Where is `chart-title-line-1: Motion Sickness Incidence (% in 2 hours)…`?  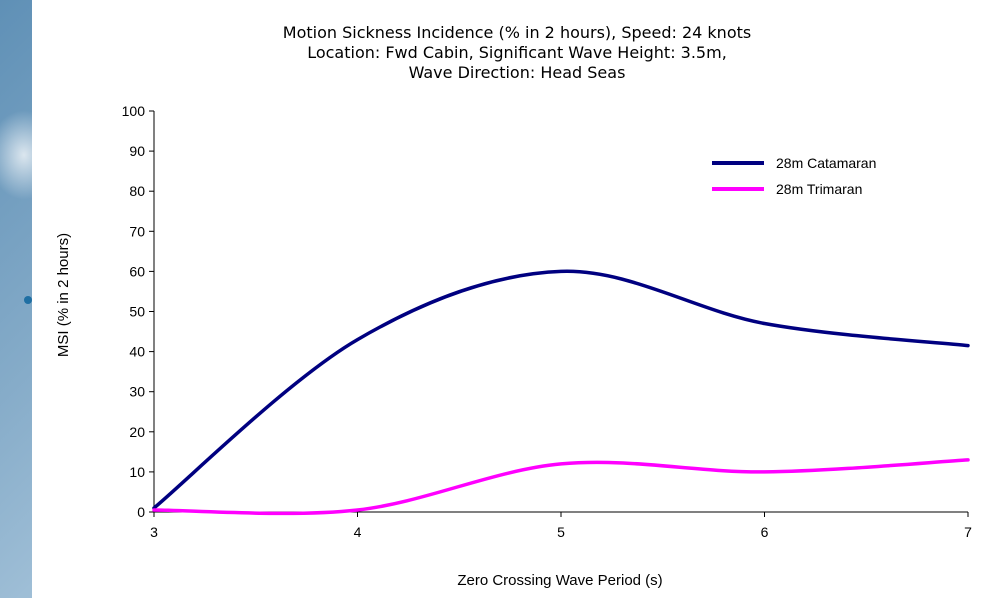 chart-title-line-1: Motion Sickness Incidence (% in 2 hours)… is located at coordinates (517, 32).